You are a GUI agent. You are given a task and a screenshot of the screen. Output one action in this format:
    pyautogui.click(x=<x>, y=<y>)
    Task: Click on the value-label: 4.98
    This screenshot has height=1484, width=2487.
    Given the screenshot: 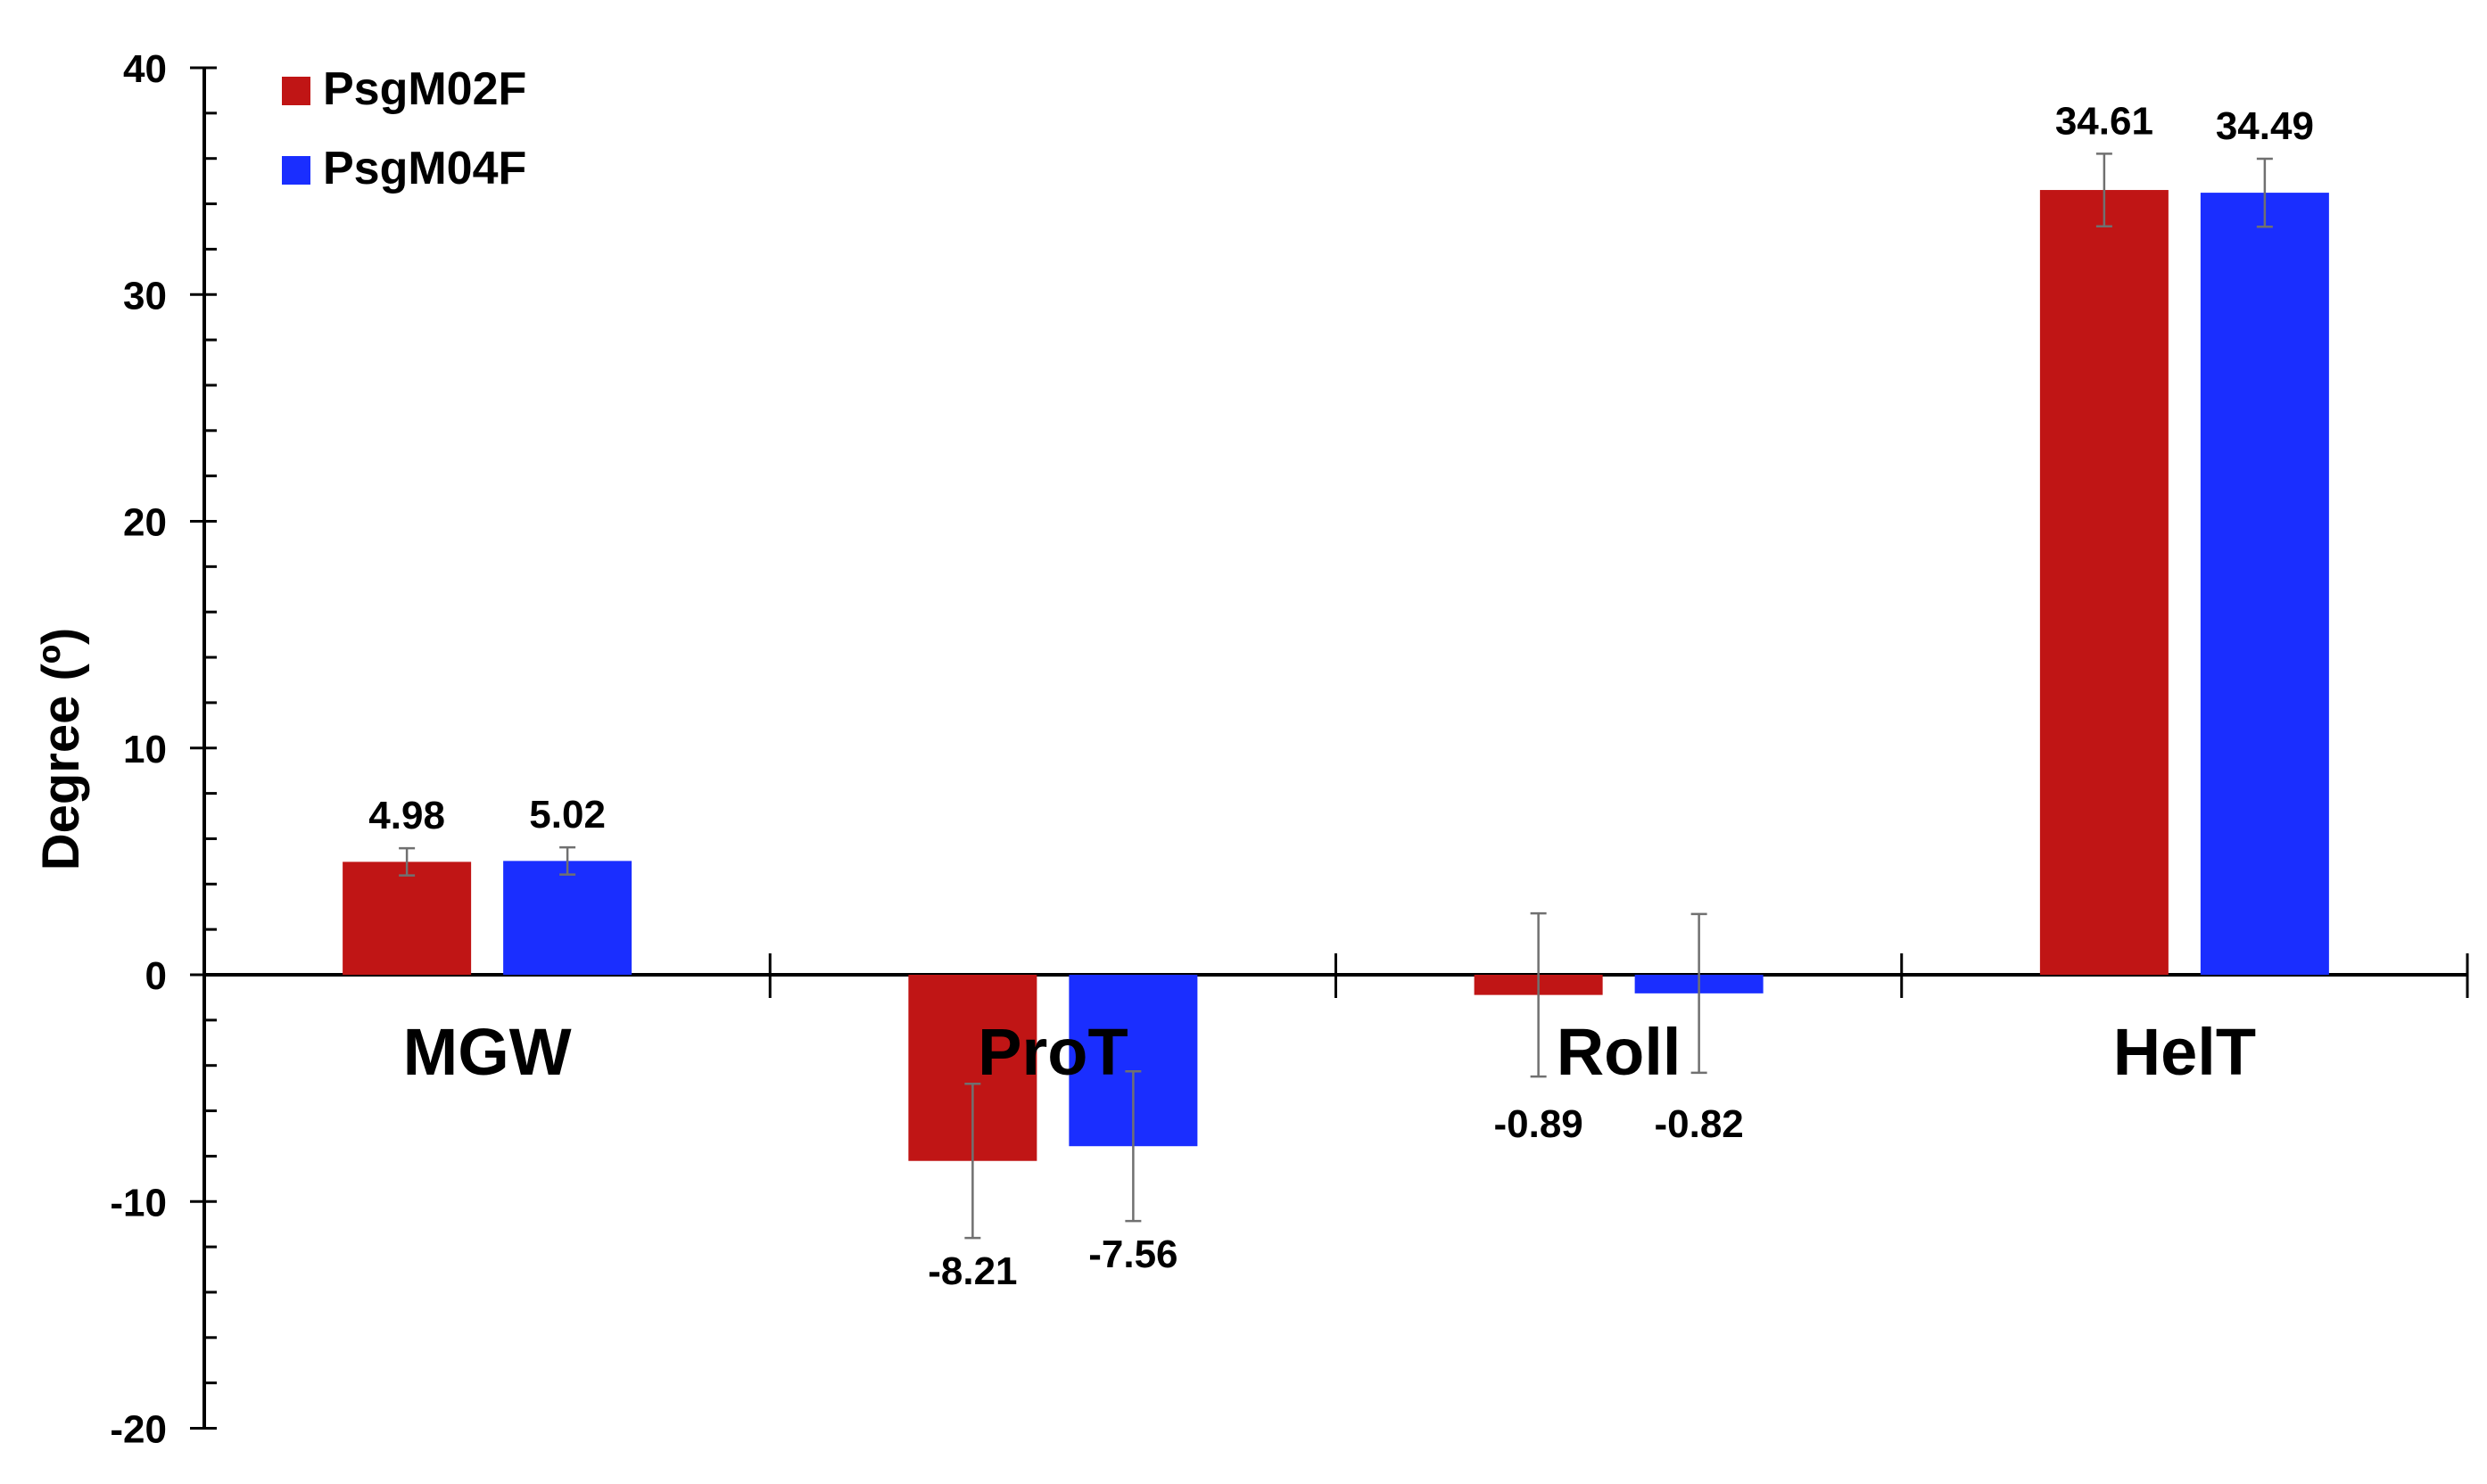 What is the action you would take?
    pyautogui.click(x=406, y=816)
    